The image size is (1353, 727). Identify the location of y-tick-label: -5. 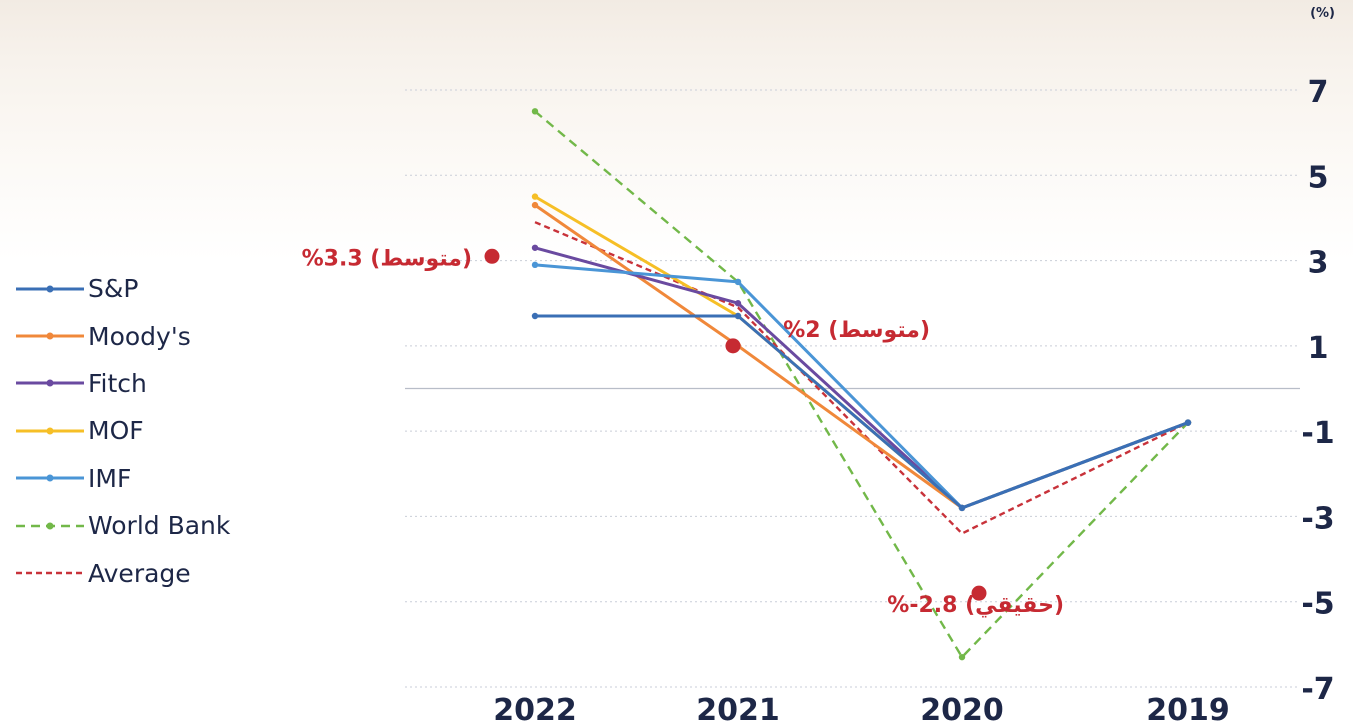
(1317, 604).